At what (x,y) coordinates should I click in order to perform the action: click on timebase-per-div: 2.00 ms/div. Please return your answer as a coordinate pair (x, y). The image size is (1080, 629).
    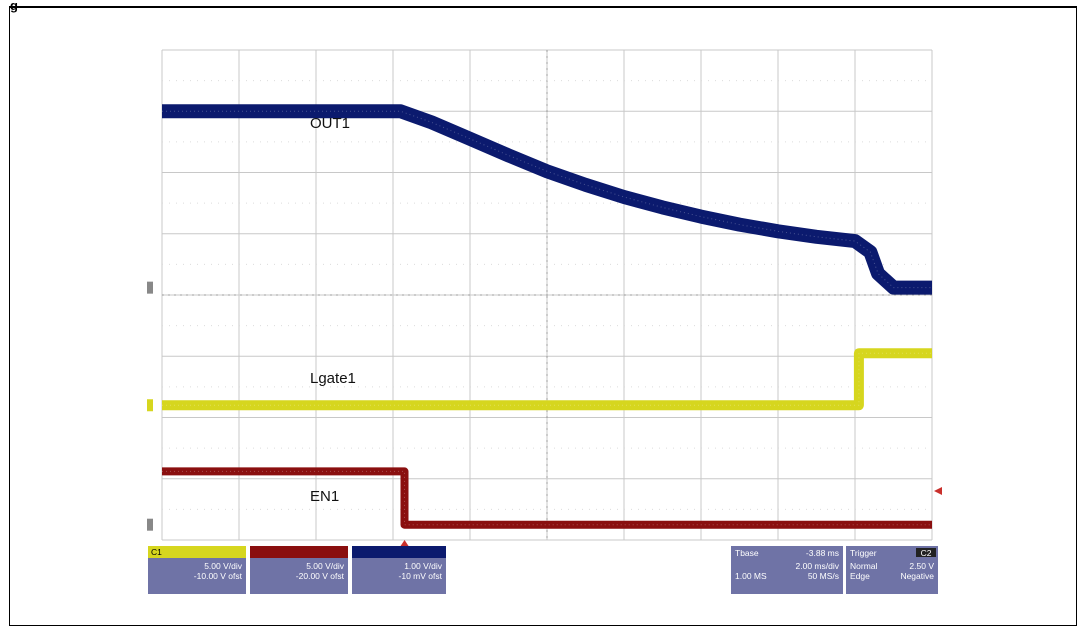
    Looking at the image, I should click on (818, 566).